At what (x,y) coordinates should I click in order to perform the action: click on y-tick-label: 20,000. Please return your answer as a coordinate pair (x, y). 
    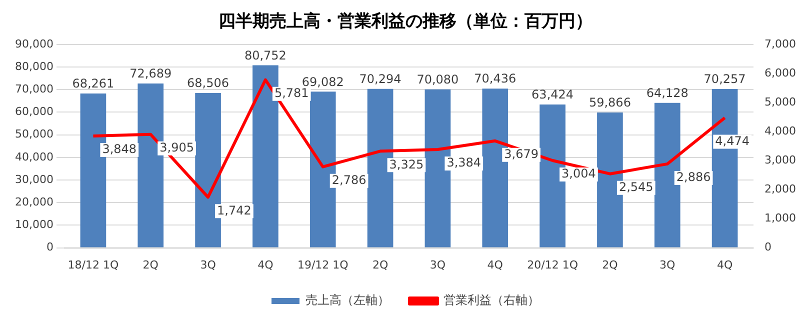
    Looking at the image, I should click on (34, 201).